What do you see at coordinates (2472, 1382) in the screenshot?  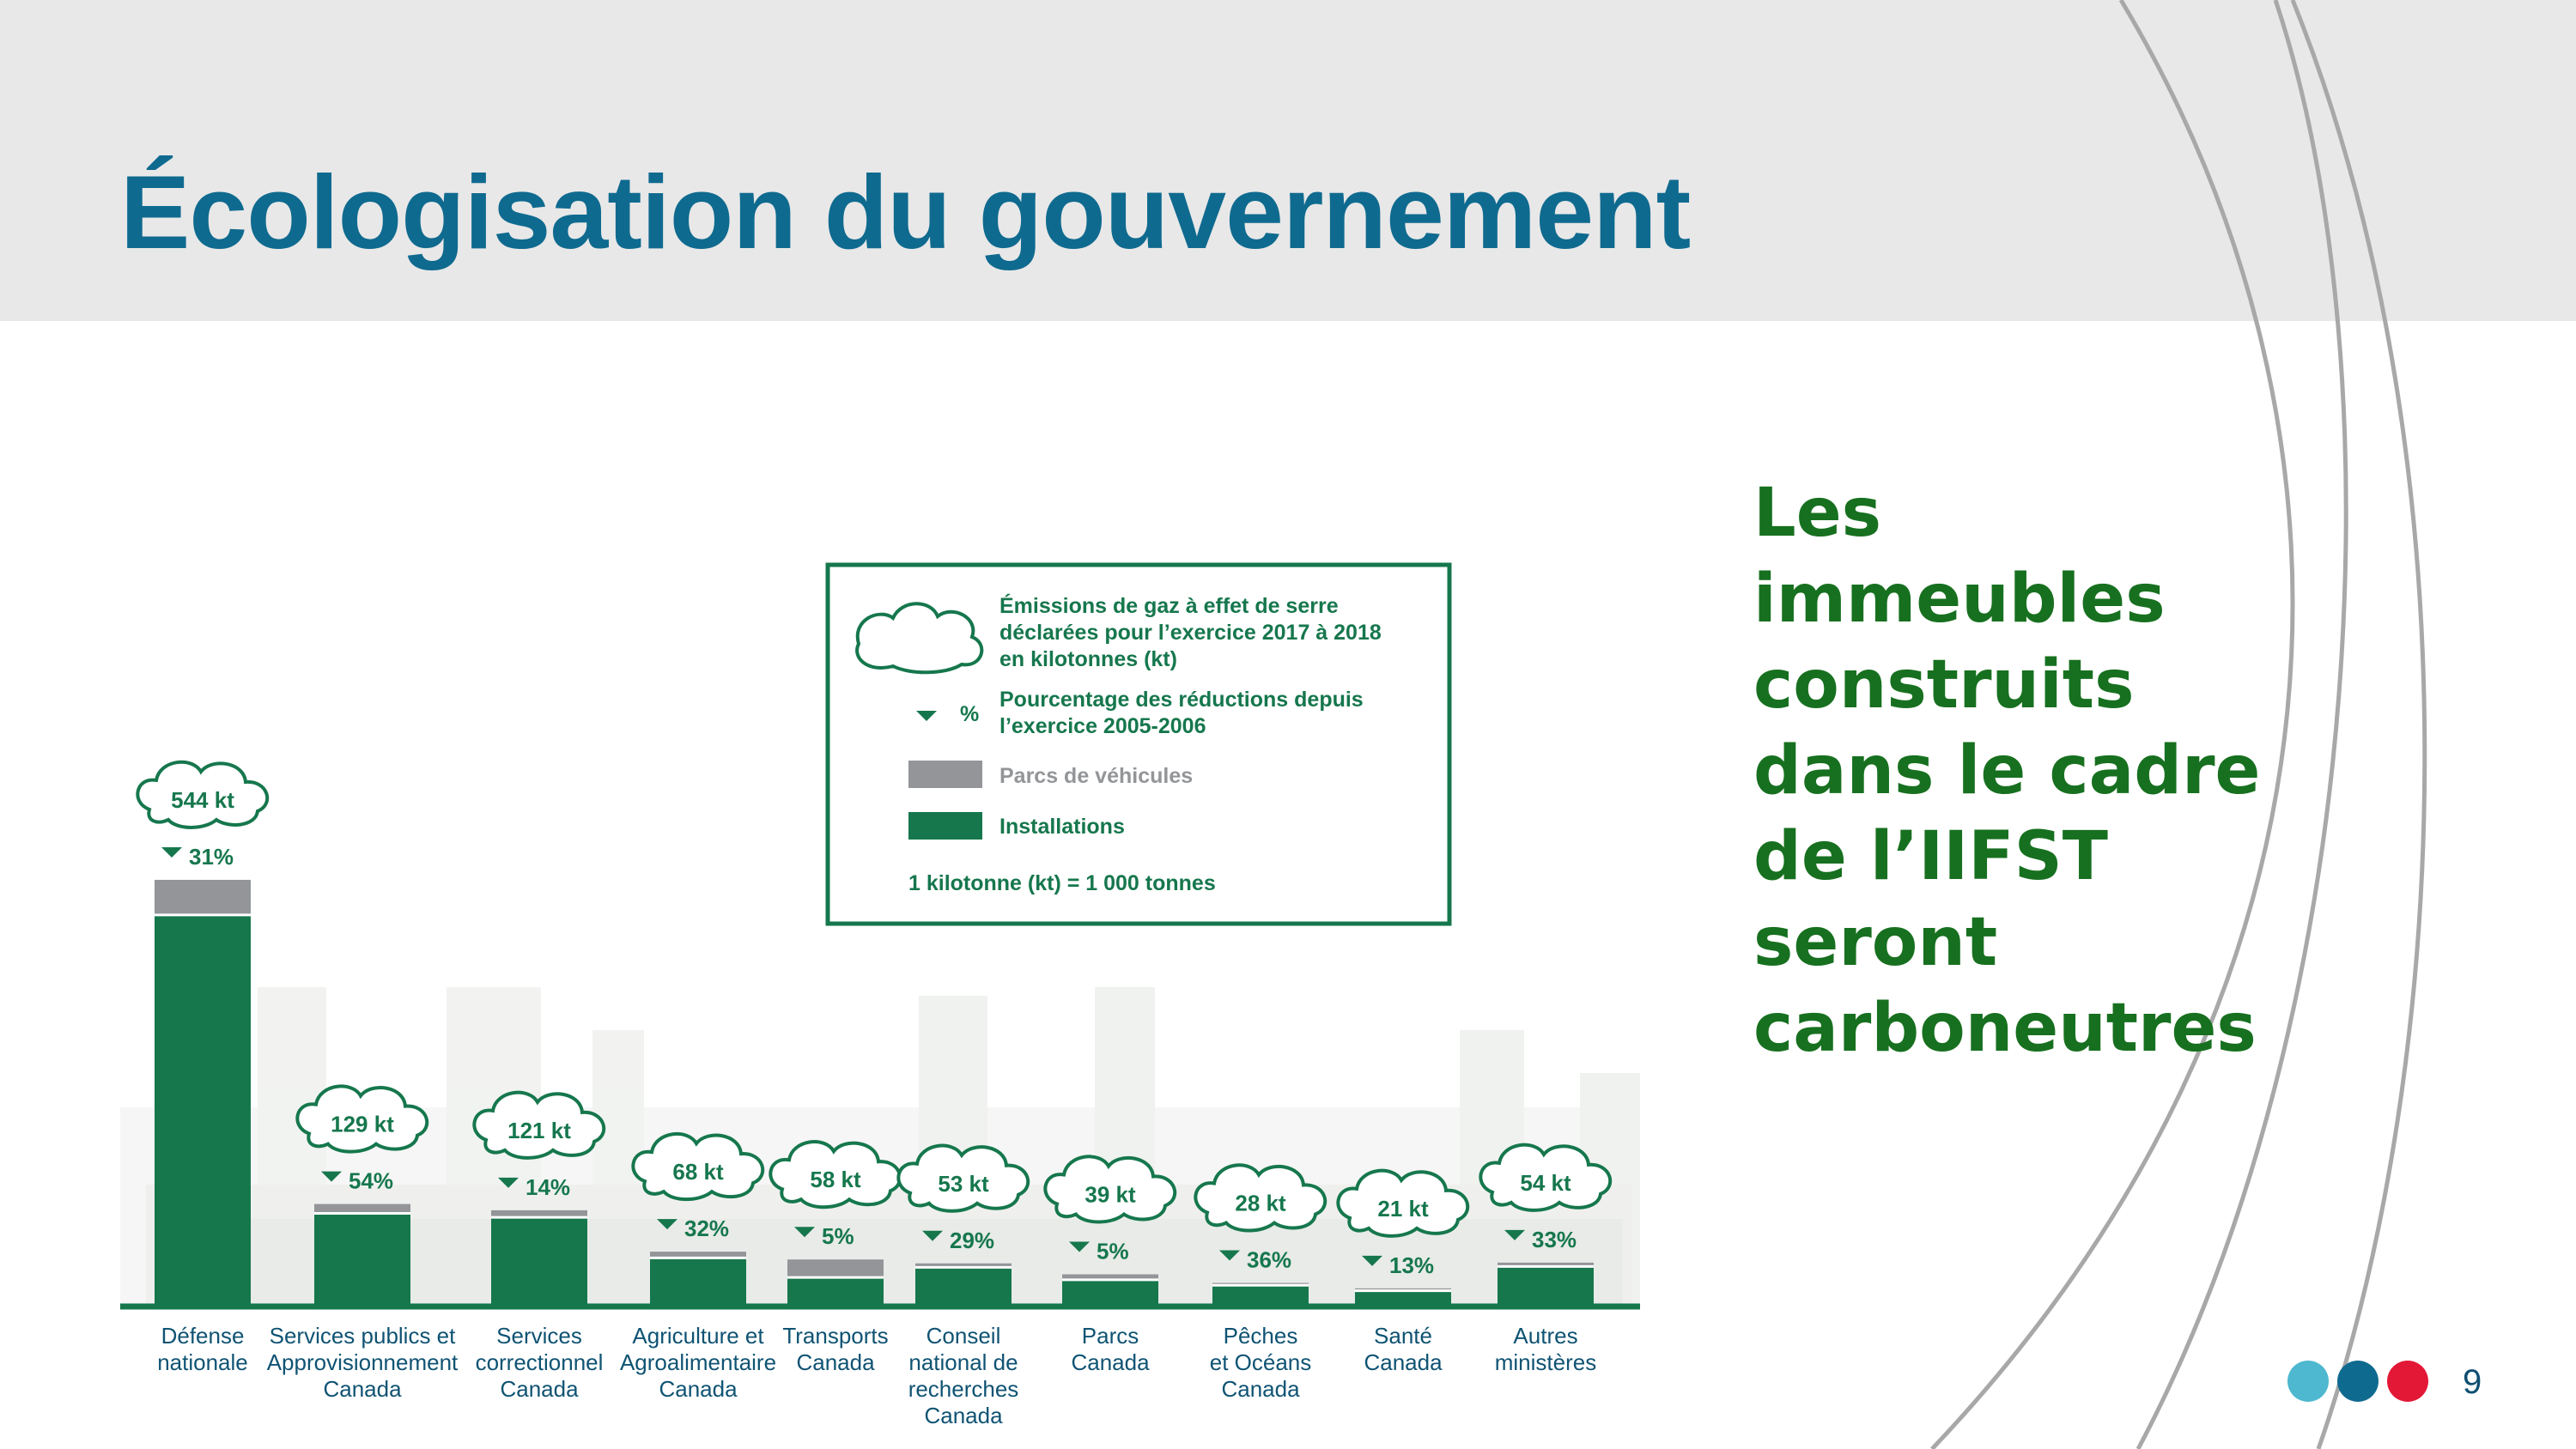 I see `page-number: 9` at bounding box center [2472, 1382].